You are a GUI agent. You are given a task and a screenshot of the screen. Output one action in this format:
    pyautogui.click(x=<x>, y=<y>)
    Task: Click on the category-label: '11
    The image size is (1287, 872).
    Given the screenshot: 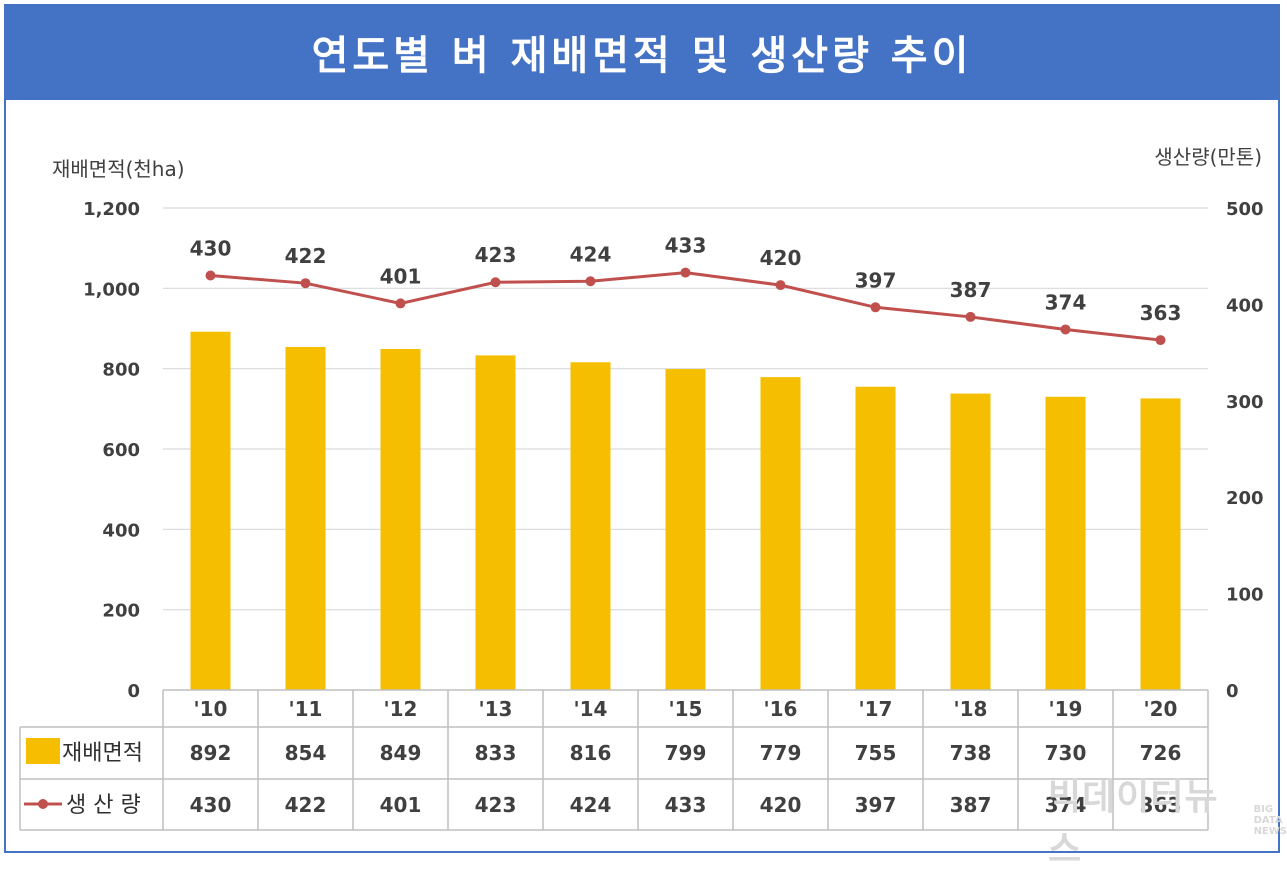 What is the action you would take?
    pyautogui.click(x=306, y=709)
    